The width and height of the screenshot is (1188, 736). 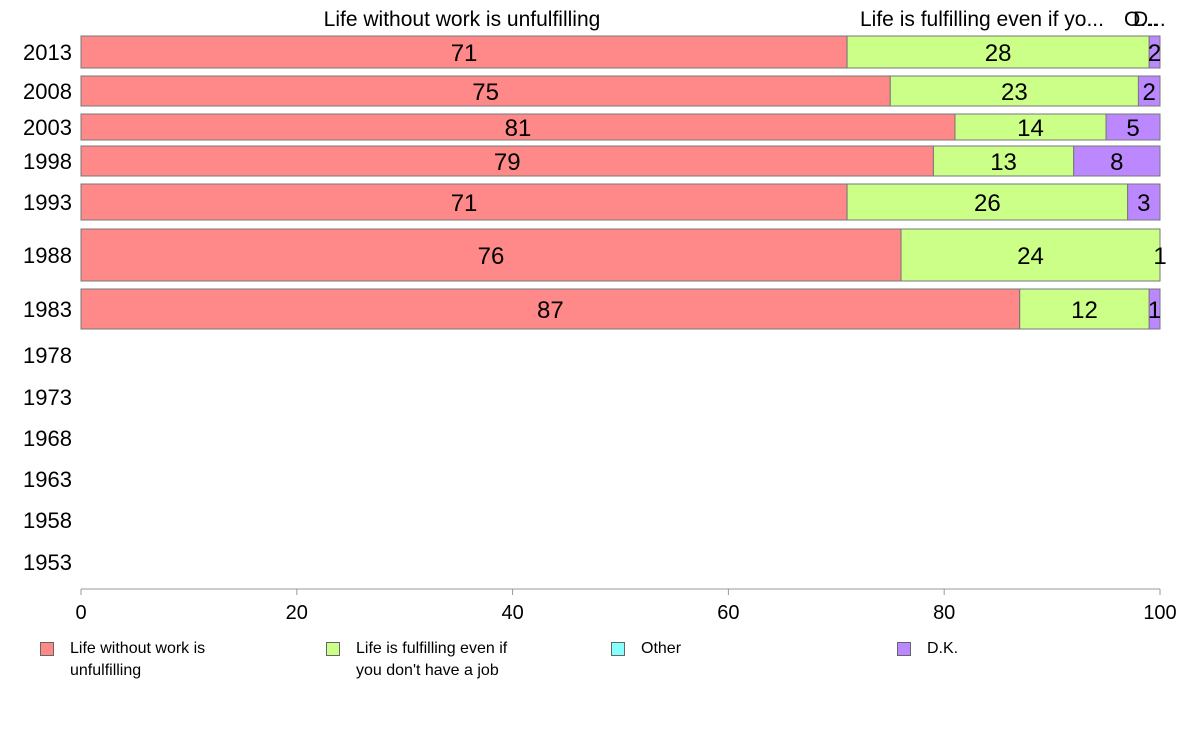 I want to click on legend-item-unfulfilling: Life without work is unfulfilling, so click(x=150, y=660).